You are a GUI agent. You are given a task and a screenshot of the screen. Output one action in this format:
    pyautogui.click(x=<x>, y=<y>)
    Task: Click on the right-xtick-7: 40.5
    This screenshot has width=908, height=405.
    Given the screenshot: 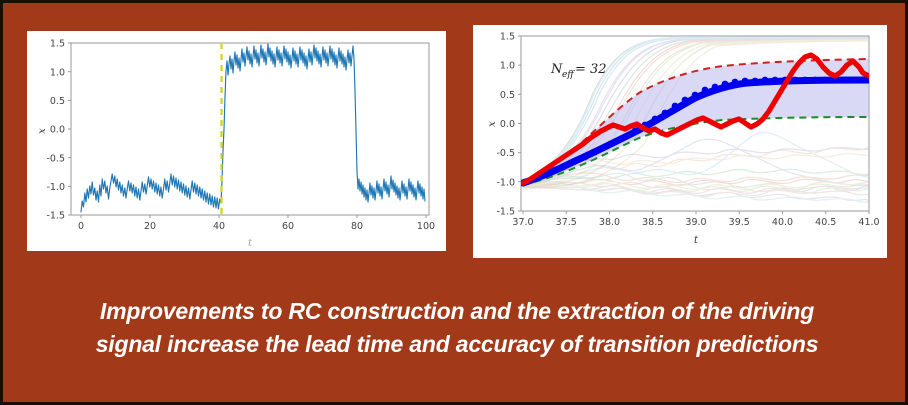 What is the action you would take?
    pyautogui.click(x=825, y=222)
    